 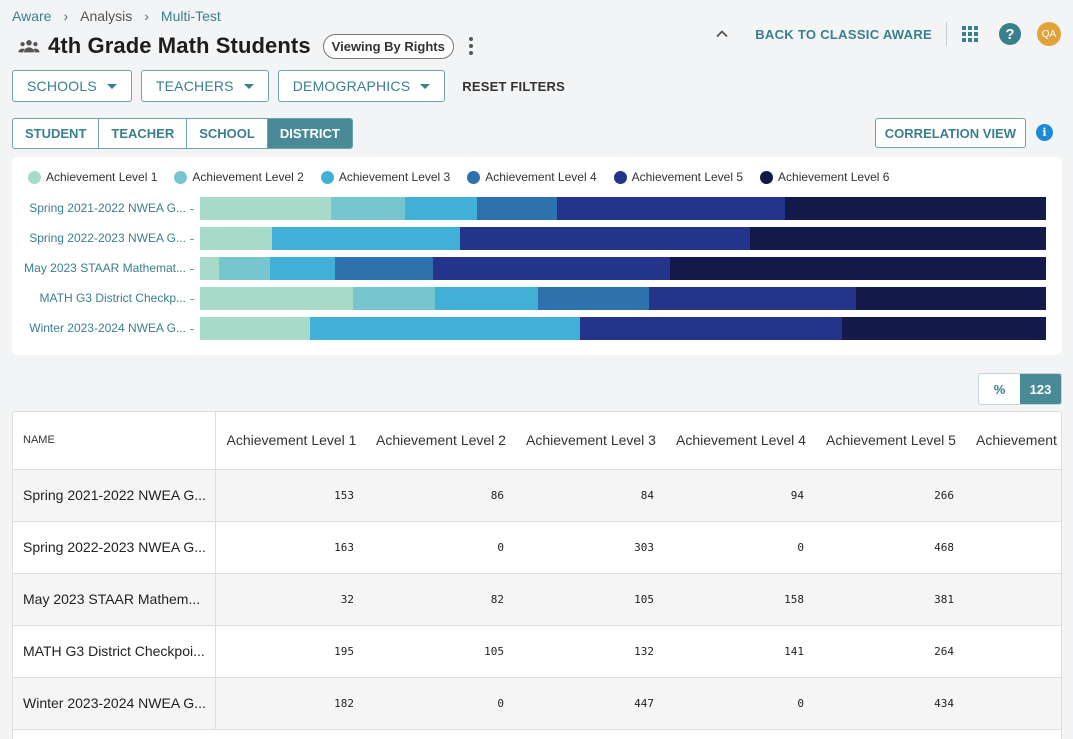 I want to click on percent-toggle-button: %, so click(x=999, y=389).